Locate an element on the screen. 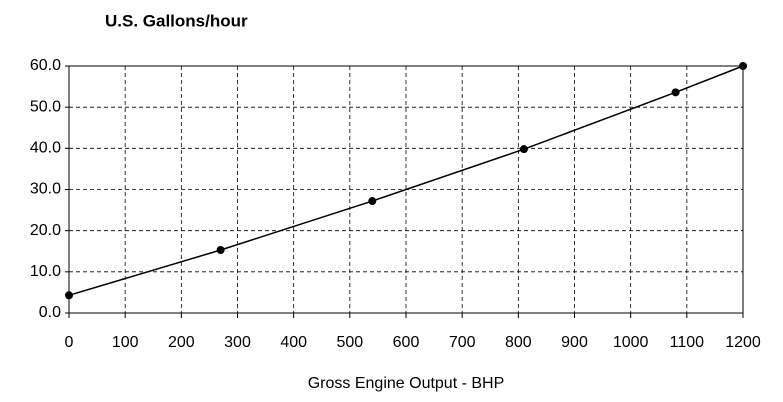 Image resolution: width=783 pixels, height=402 pixels. x-tick-label: 0 is located at coordinates (69, 342).